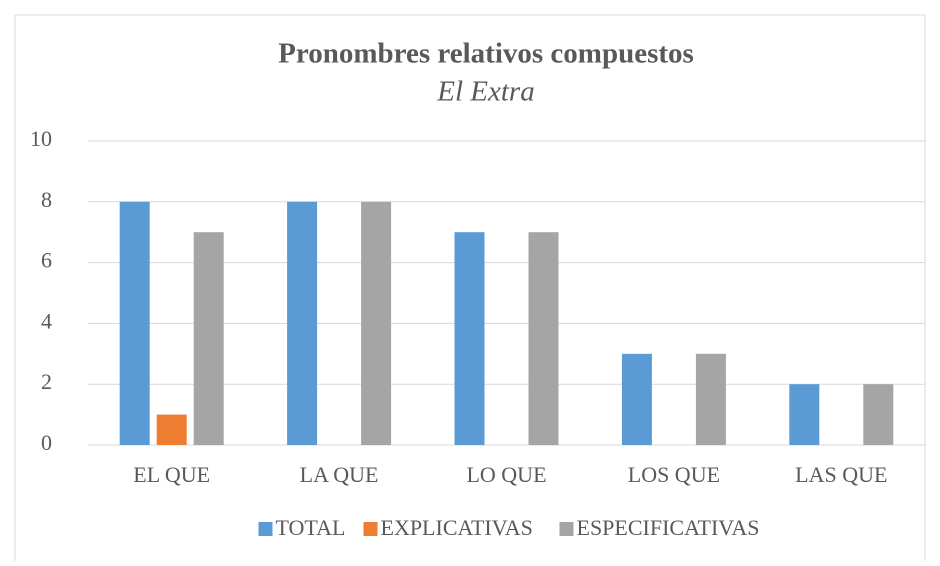 The width and height of the screenshot is (940, 566). I want to click on legend-label: EXPLICATIVAS, so click(457, 527).